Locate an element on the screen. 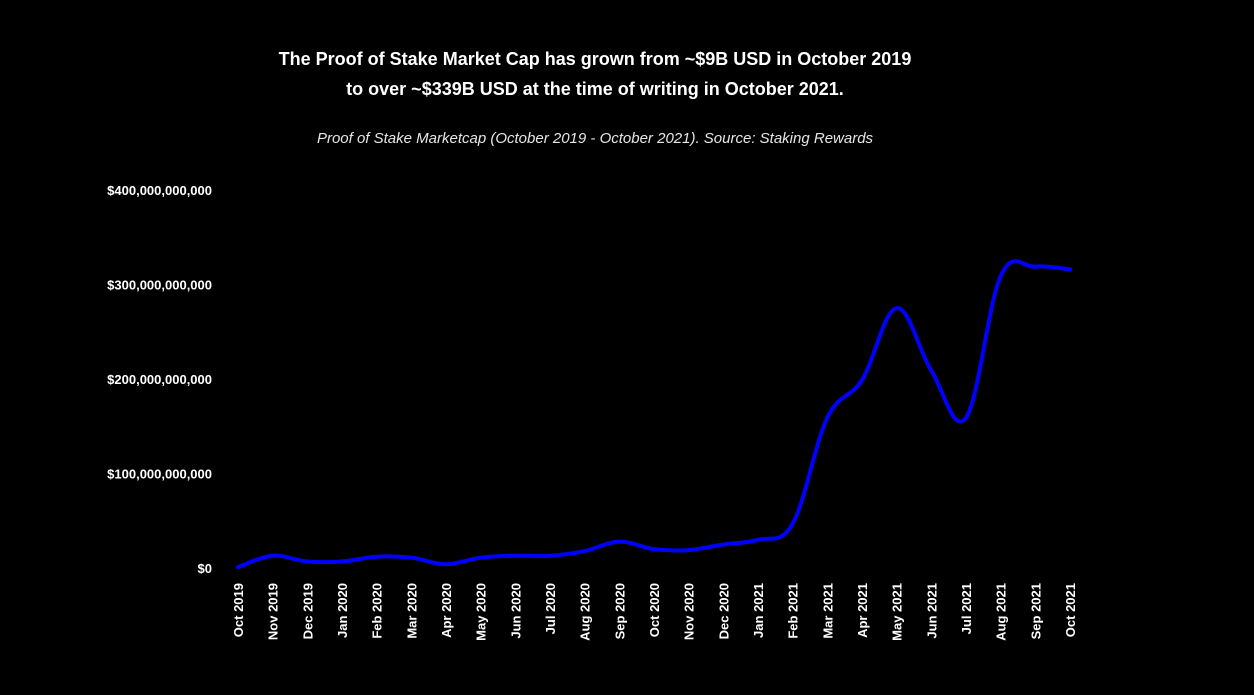  x-tick-label: Mar 2021 is located at coordinates (827, 611).